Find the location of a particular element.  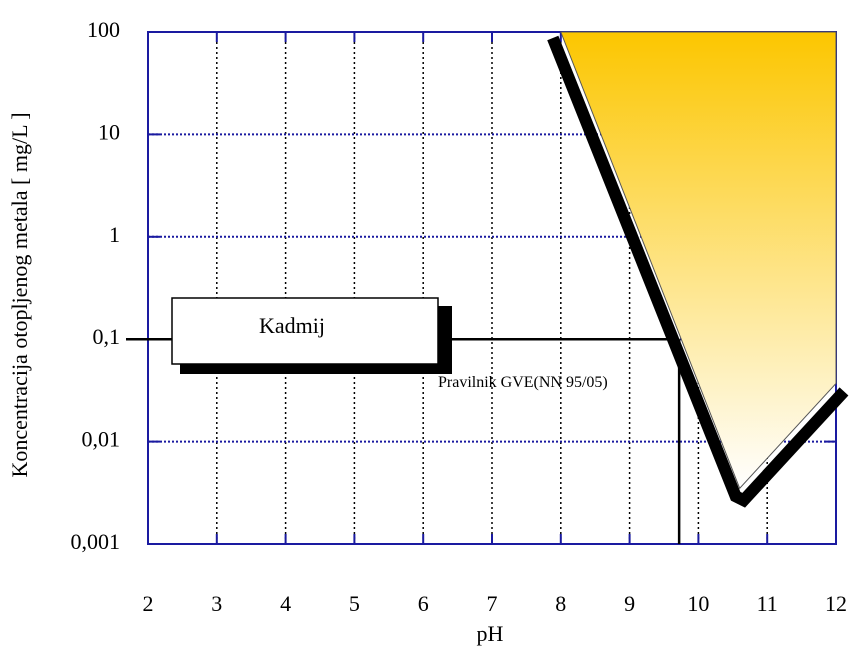

x-tick-label: 2 is located at coordinates (148, 603).